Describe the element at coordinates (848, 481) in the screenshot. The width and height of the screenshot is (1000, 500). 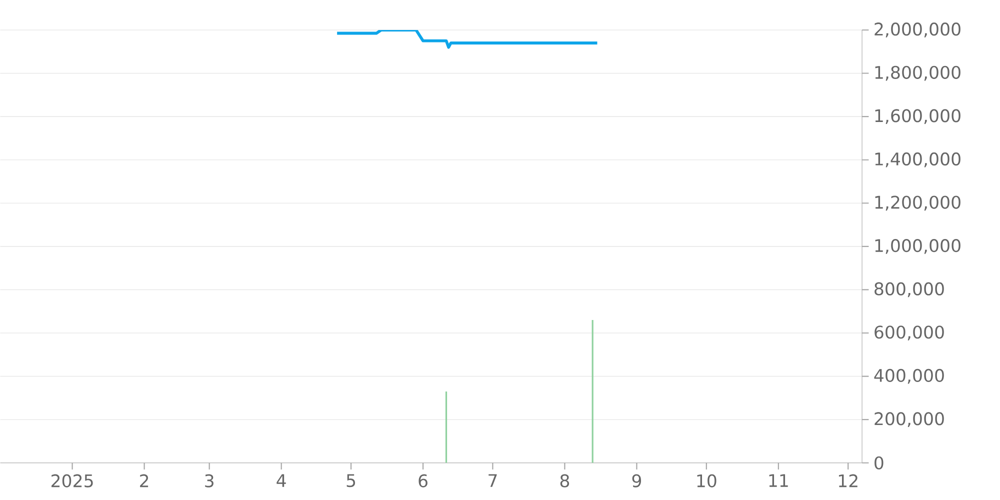
I see `x-tick-label: 12` at that location.